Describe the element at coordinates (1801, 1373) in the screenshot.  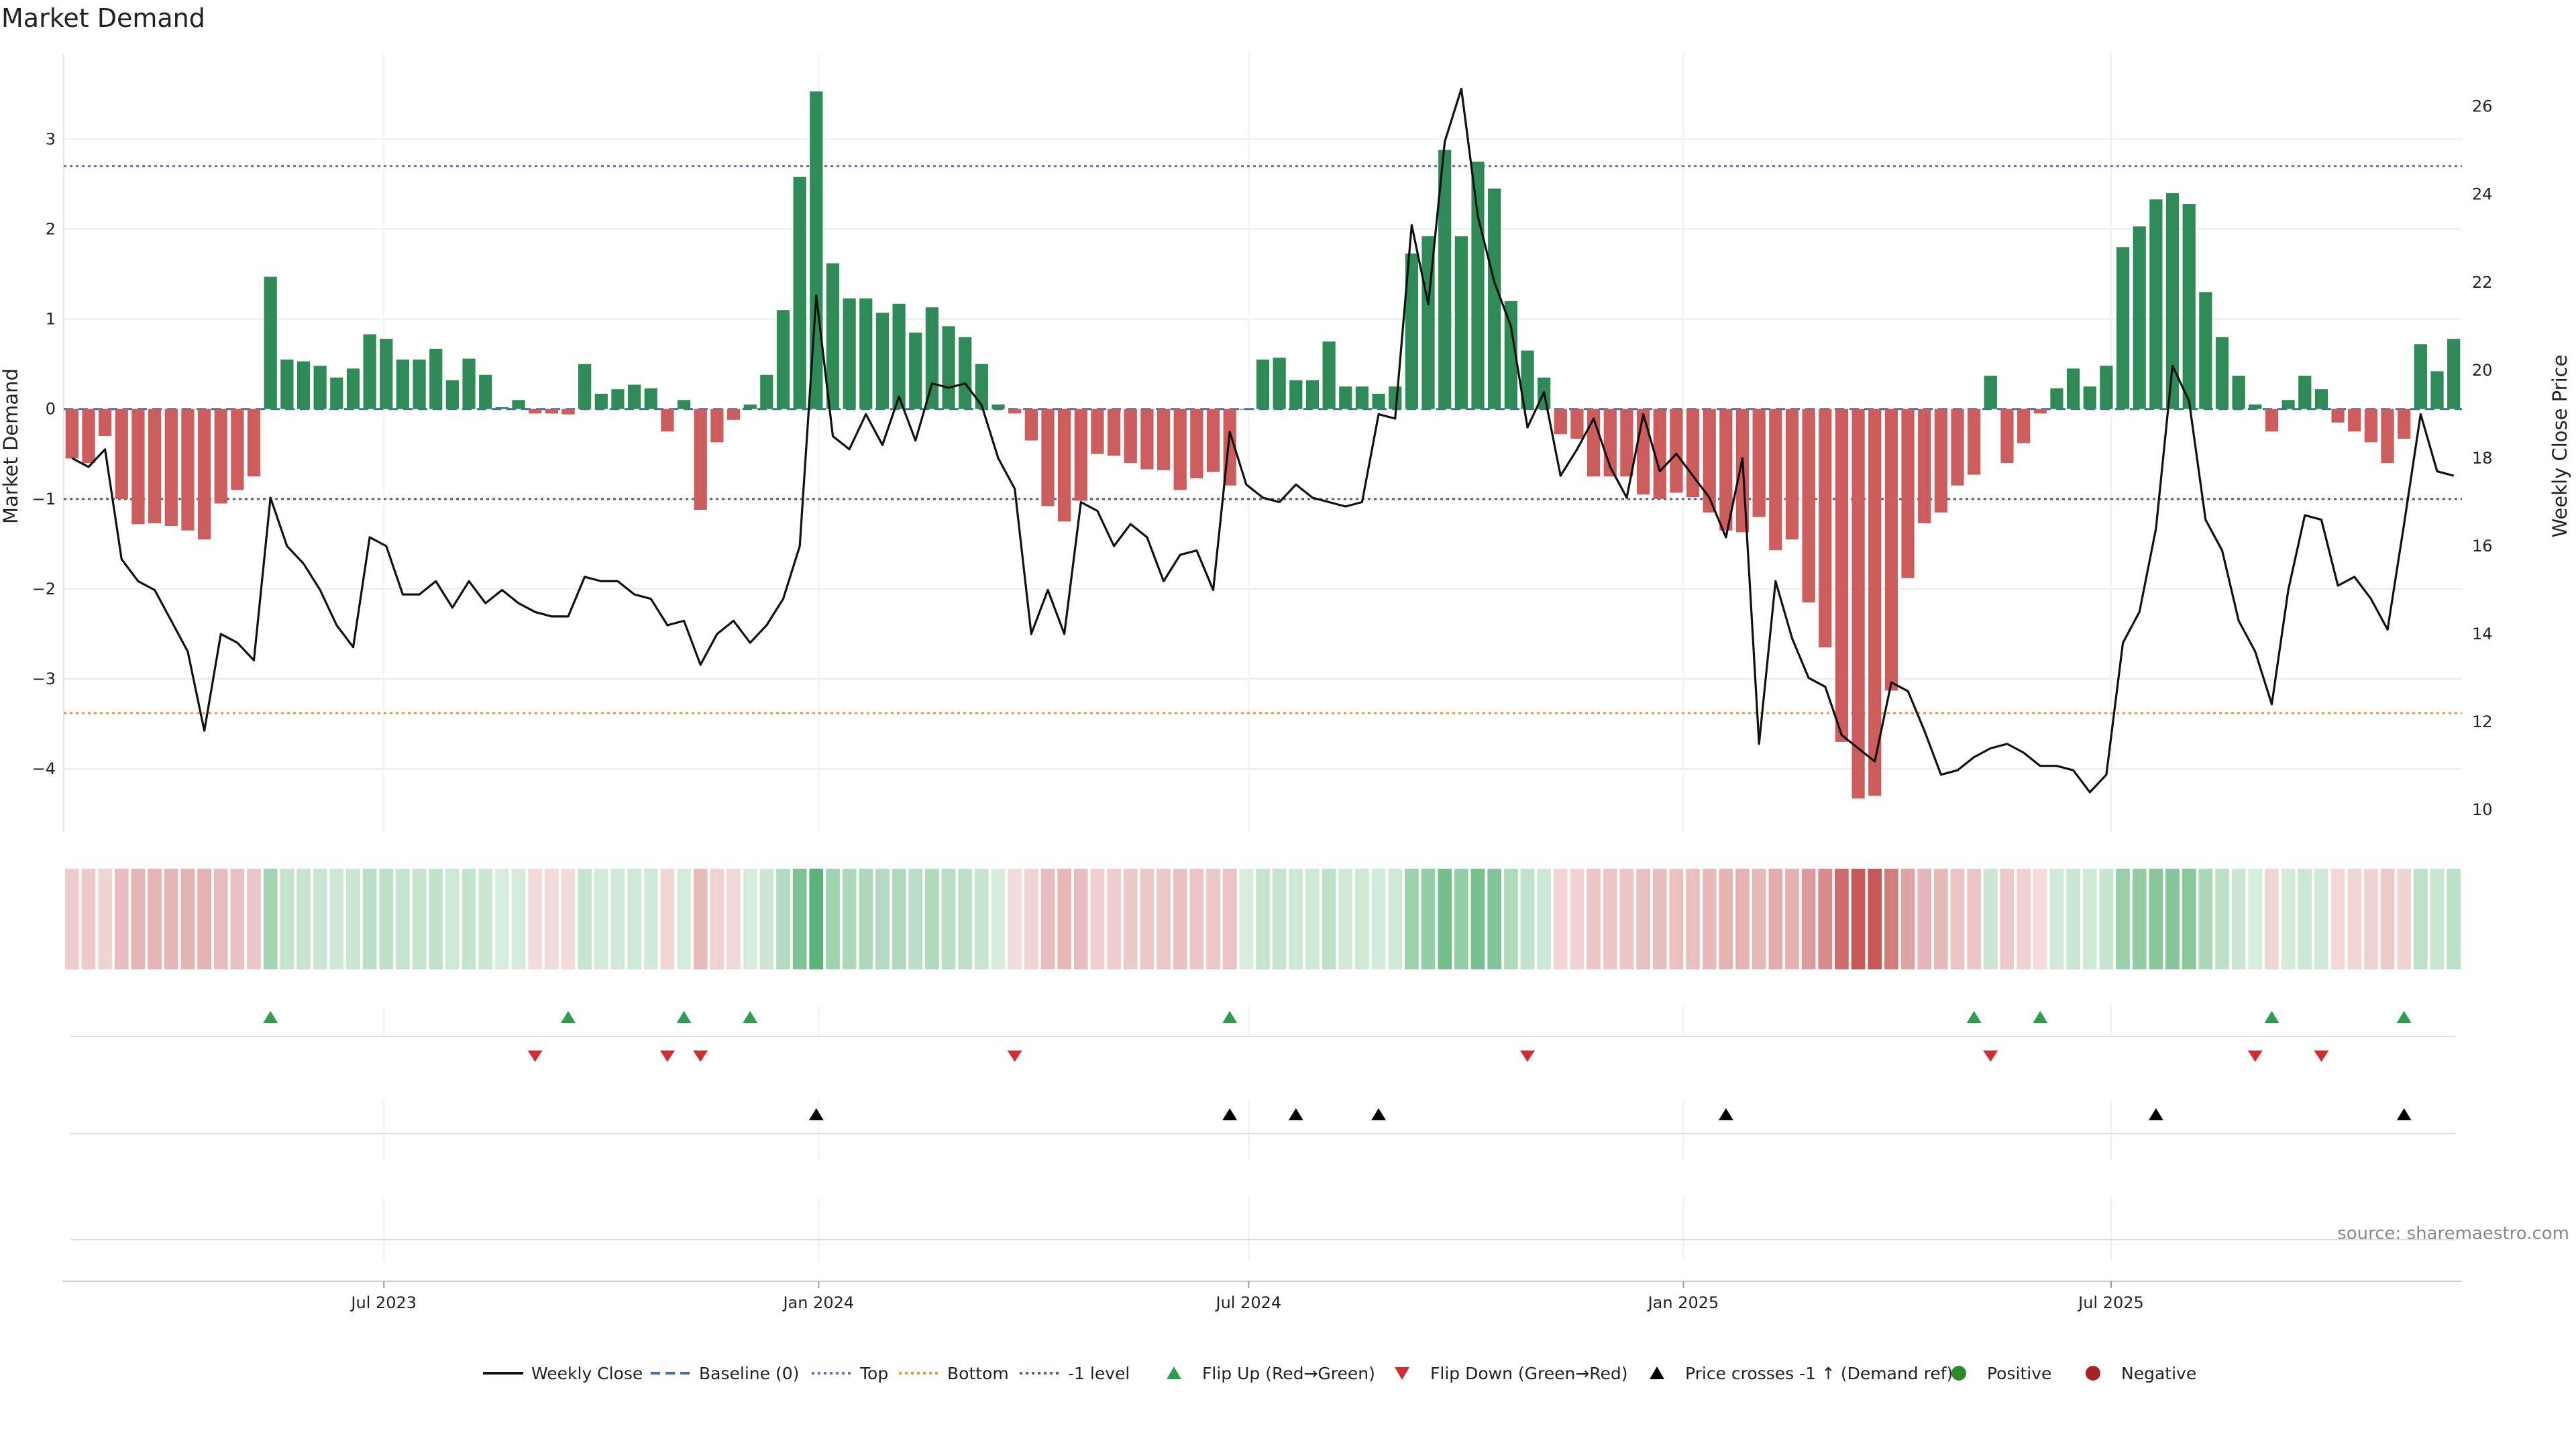
I see `legend-item: Price crosses -1 ↑ (Demand ref)` at that location.